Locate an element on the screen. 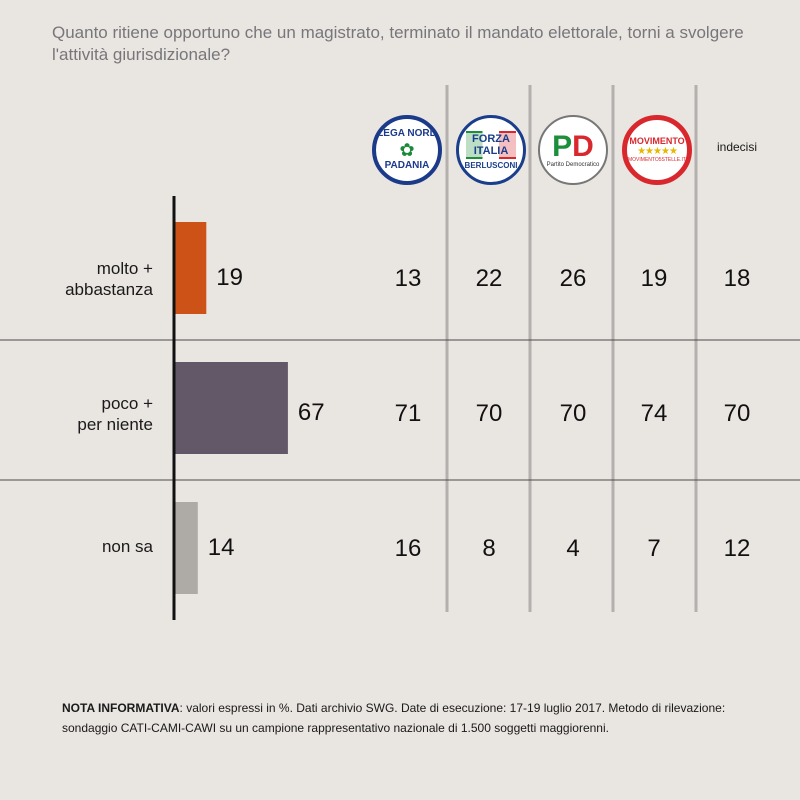  table-cell-r2-c2: 70 is located at coordinates (489, 413).